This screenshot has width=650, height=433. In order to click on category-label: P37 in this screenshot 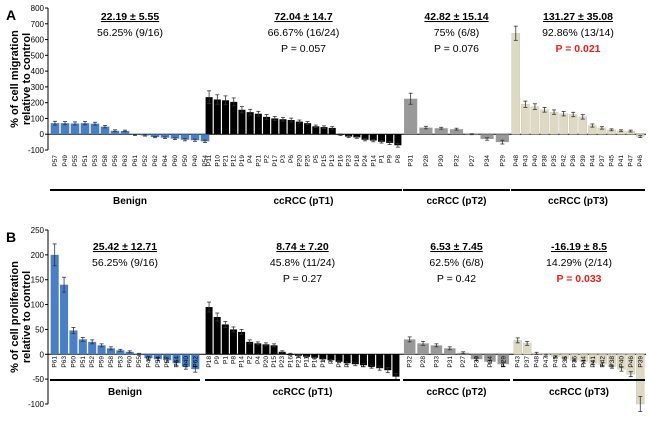, I will do `click(602, 161)`.